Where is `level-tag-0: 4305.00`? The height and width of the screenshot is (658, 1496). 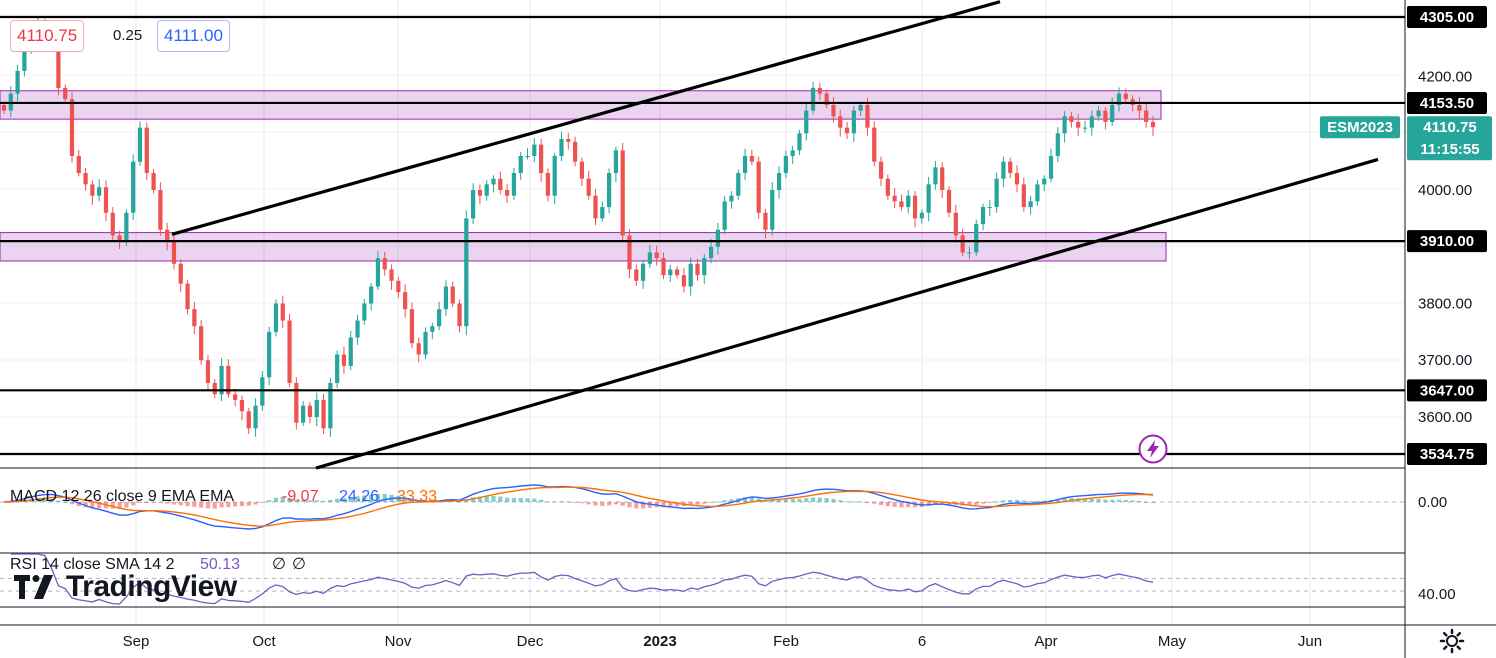 level-tag-0: 4305.00 is located at coordinates (1447, 17).